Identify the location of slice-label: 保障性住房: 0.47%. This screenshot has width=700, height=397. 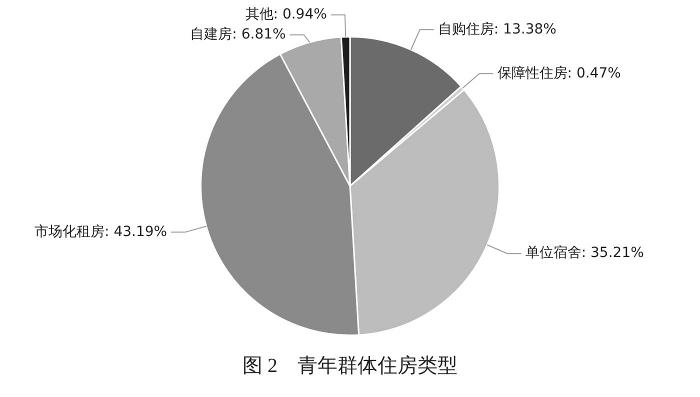
(559, 73).